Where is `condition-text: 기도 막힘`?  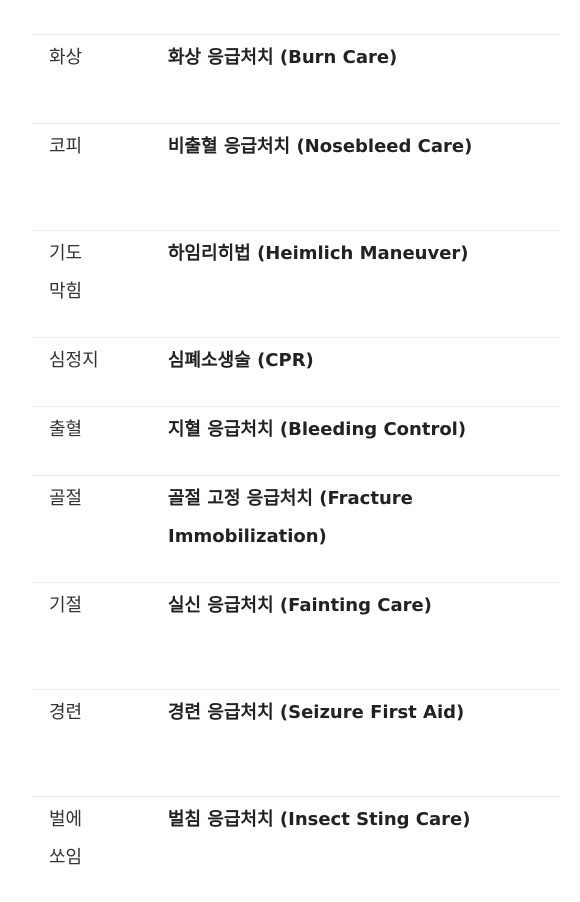
condition-text: 기도 막힘 is located at coordinates (66, 272).